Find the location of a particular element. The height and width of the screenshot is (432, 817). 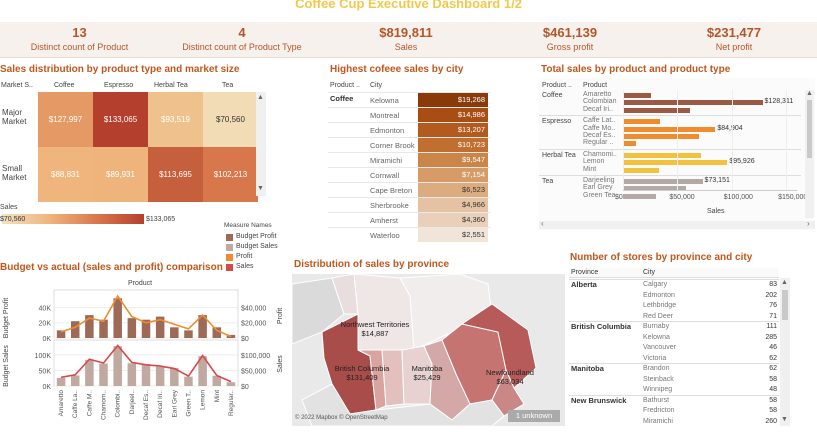

store-row: Burnaby 111 is located at coordinates (674, 327).